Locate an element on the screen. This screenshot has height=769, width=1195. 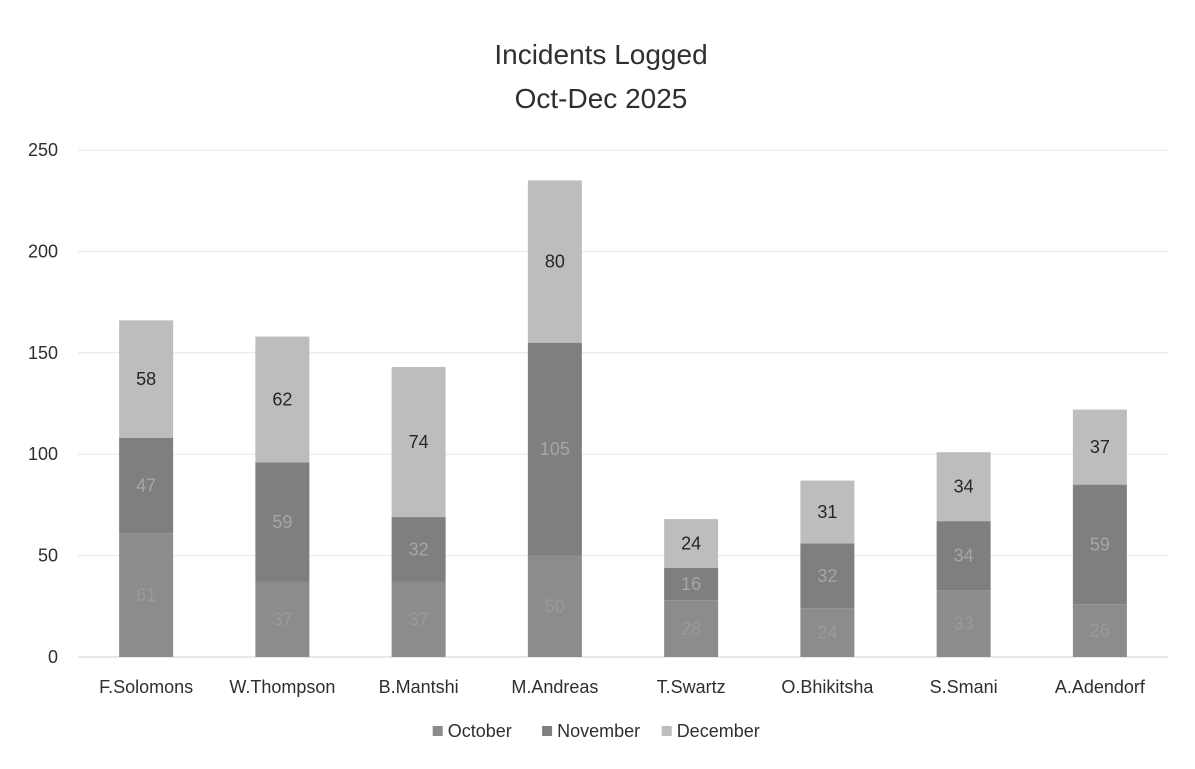
chart-title: Incidents Logged is located at coordinates (600, 54).